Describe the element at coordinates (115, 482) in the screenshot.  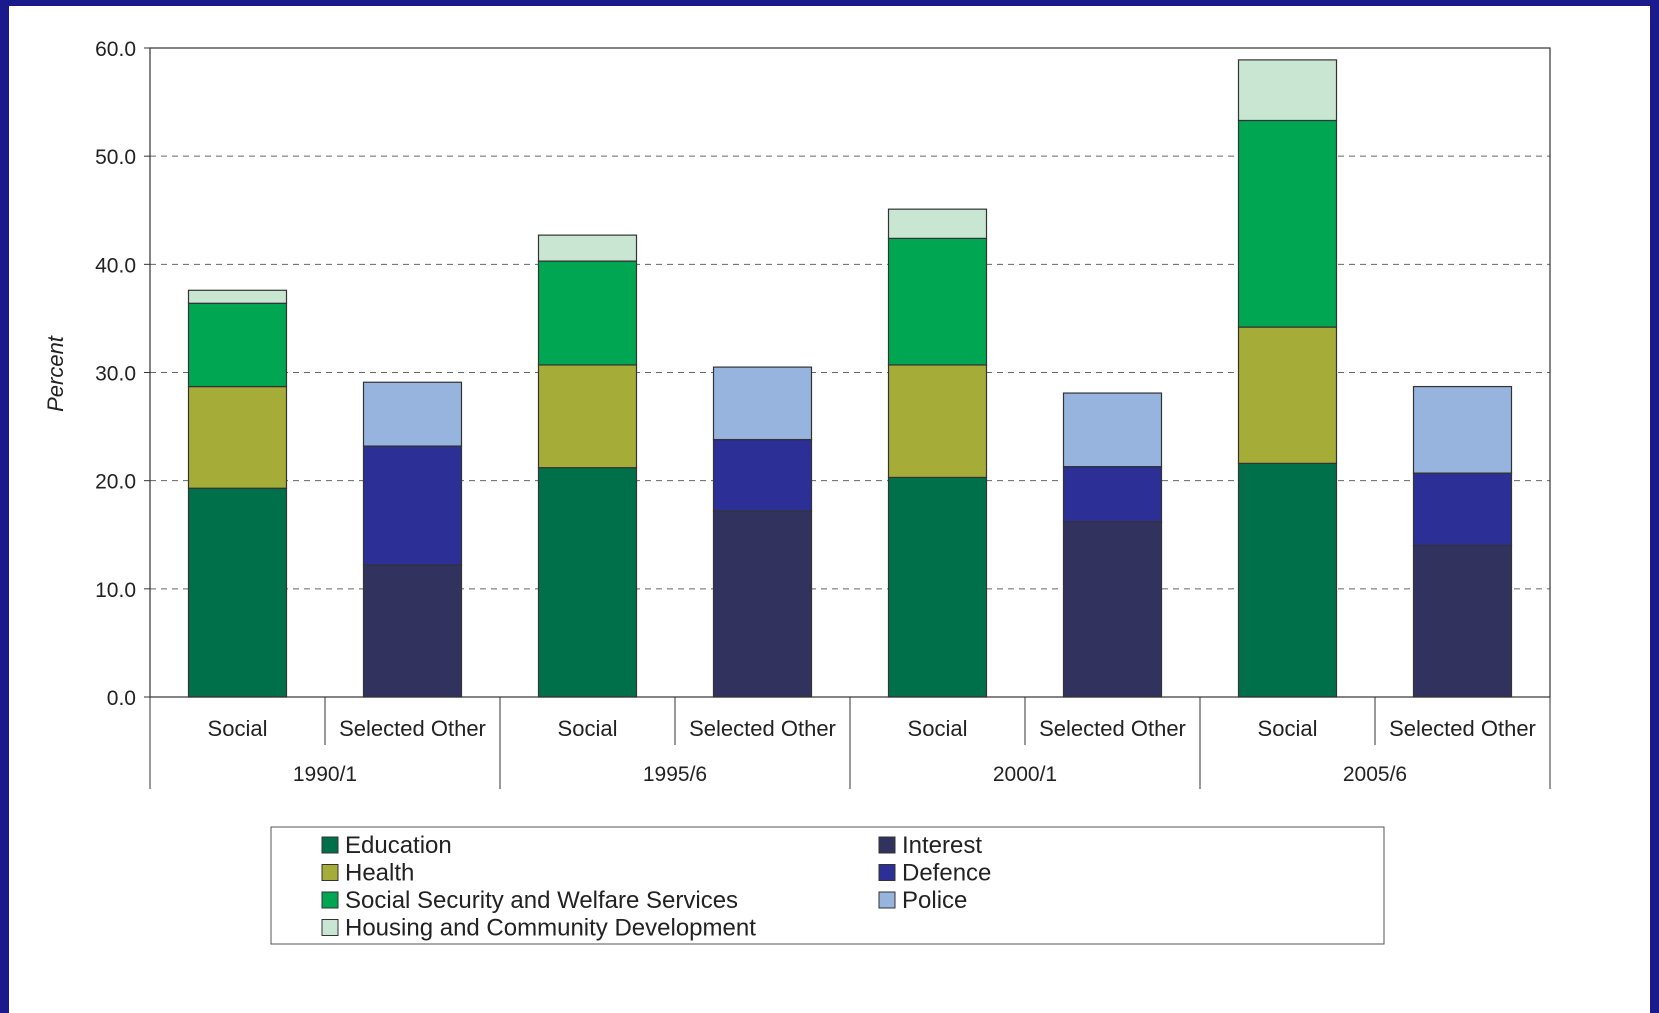
I see `y-tick-label: 20.0` at that location.